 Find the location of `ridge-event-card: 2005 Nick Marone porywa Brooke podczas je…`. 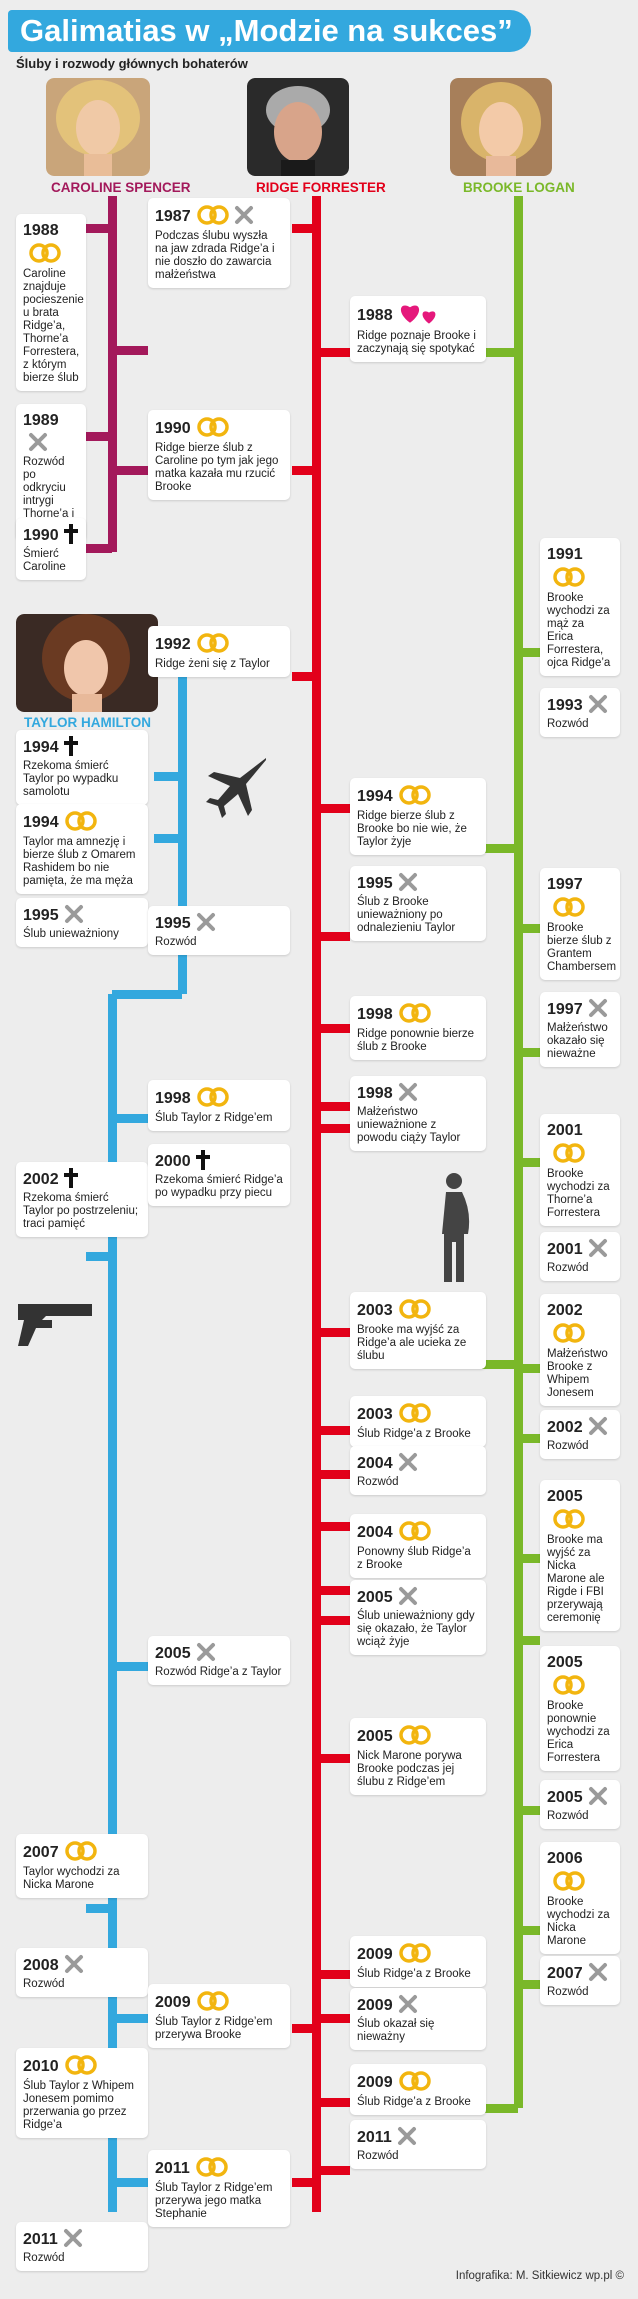

ridge-event-card: 2005 Nick Marone porywa Brooke podczas je… is located at coordinates (418, 1756).